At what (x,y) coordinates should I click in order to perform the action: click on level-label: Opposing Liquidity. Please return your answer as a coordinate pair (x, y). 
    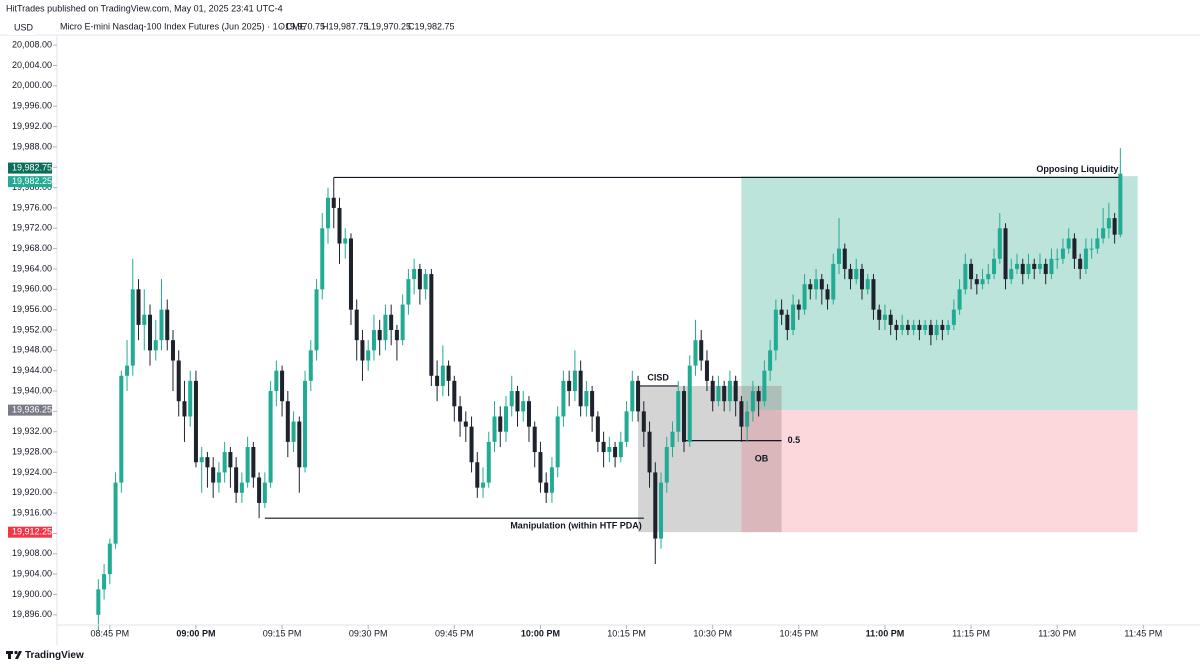
    Looking at the image, I should click on (1077, 169).